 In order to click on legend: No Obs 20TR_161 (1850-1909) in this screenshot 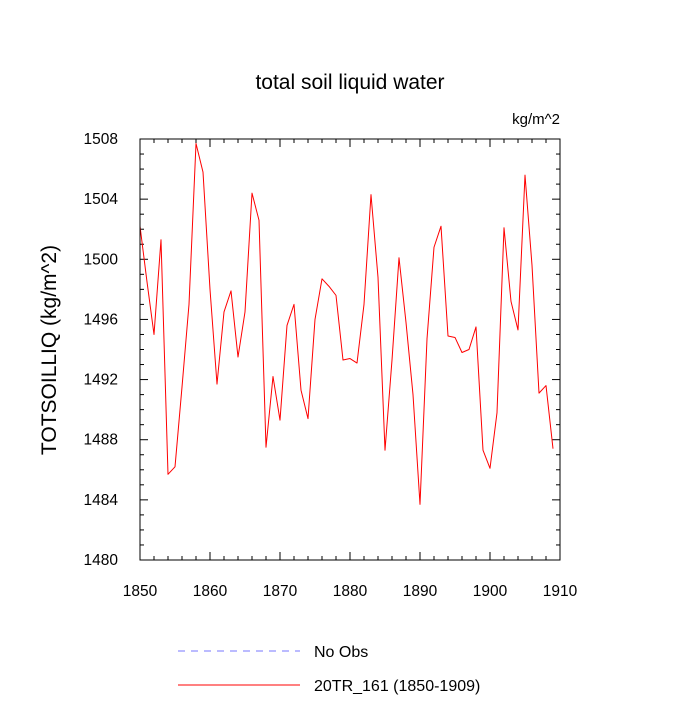, I will do `click(329, 669)`.